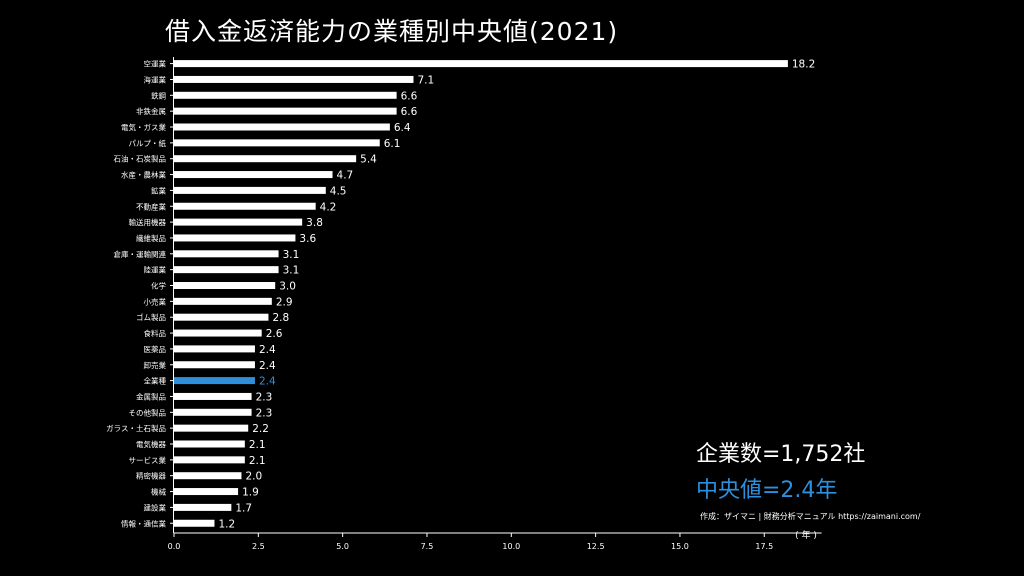 This screenshot has height=576, width=1024. Describe the element at coordinates (280, 318) in the screenshot. I see `value-label: 2.8` at that location.